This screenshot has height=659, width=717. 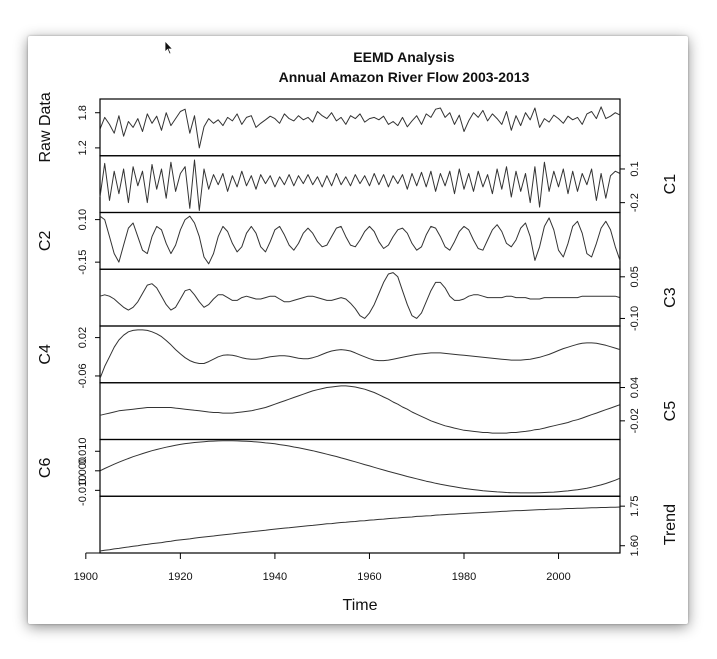 What do you see at coordinates (635, 168) in the screenshot?
I see `panel-c1-y-tick-label: 0.1` at bounding box center [635, 168].